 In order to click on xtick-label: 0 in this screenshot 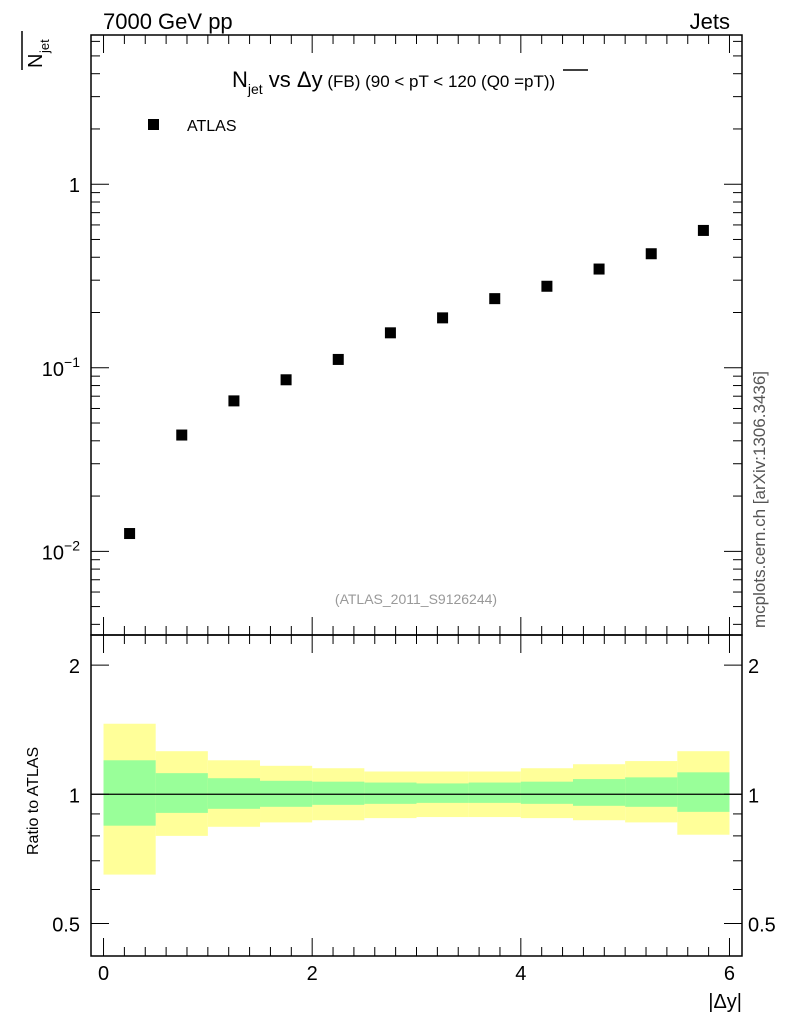, I will do `click(103, 974)`.